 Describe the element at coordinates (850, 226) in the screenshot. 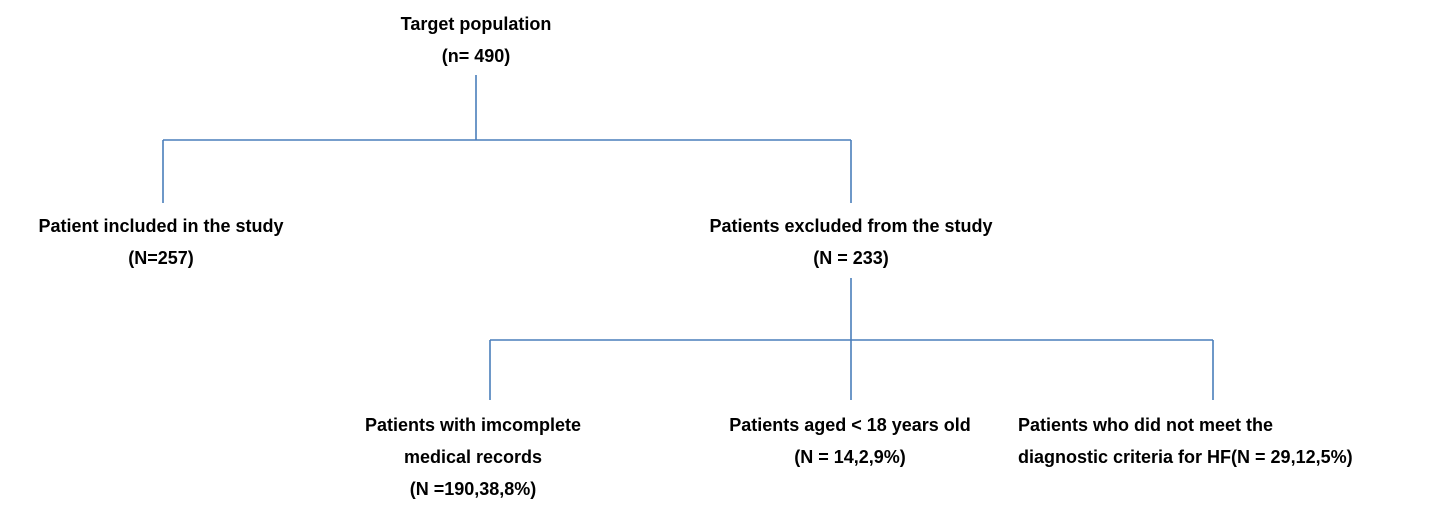

I see `node-text: Patients excluded from the study` at that location.